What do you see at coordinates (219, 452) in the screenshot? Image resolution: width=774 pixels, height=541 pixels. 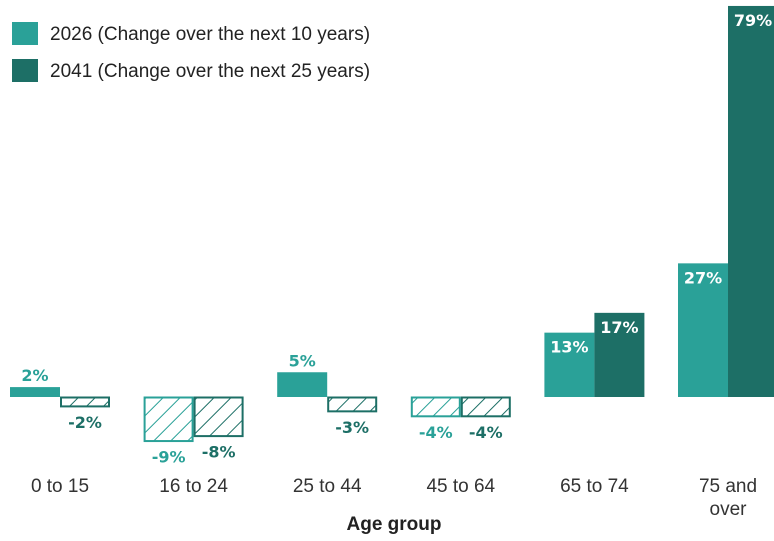 I see `data-label-2041-2: -8%` at bounding box center [219, 452].